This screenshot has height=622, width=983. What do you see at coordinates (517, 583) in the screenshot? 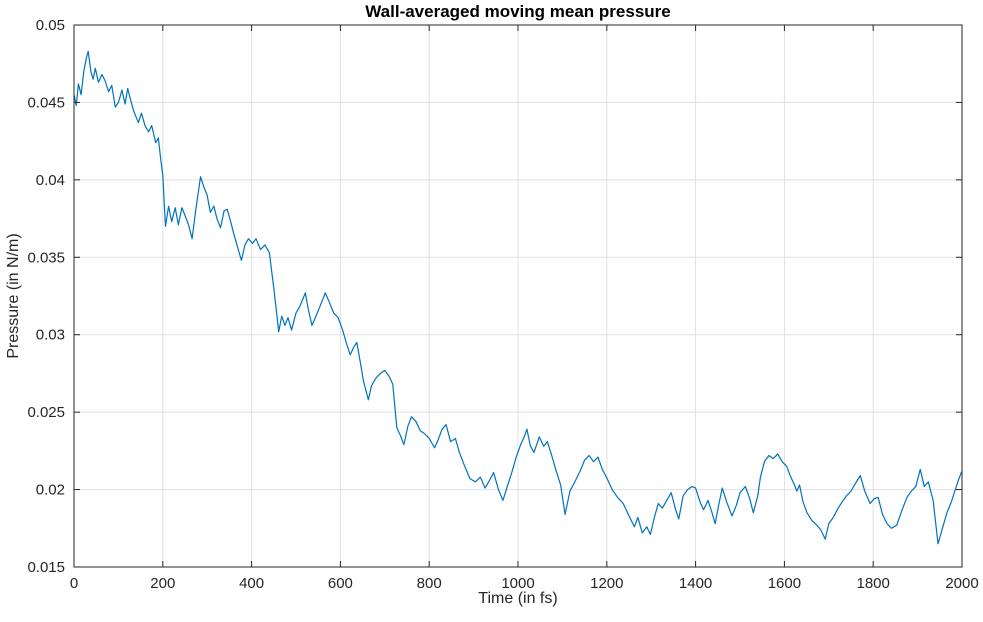
I see `x-tick-label: 1000` at bounding box center [517, 583].